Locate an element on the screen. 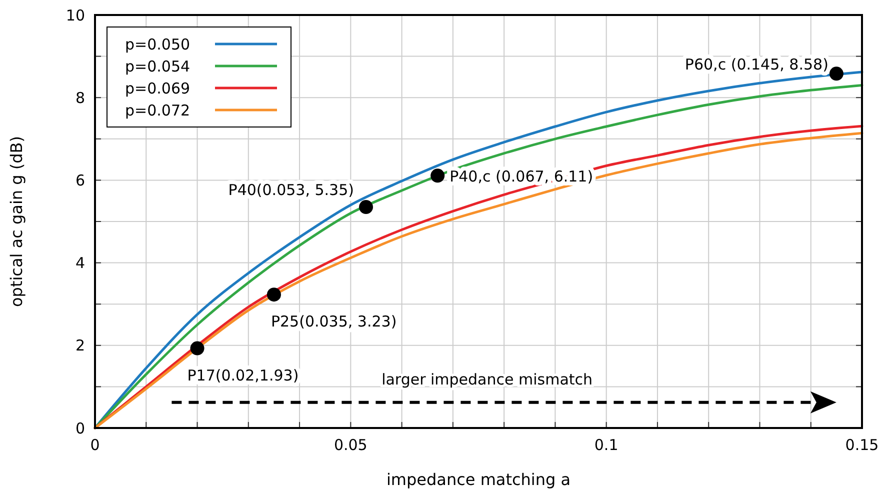 Image resolution: width=886 pixels, height=497 pixels. x-axis-title: impedance matching a is located at coordinates (478, 479).